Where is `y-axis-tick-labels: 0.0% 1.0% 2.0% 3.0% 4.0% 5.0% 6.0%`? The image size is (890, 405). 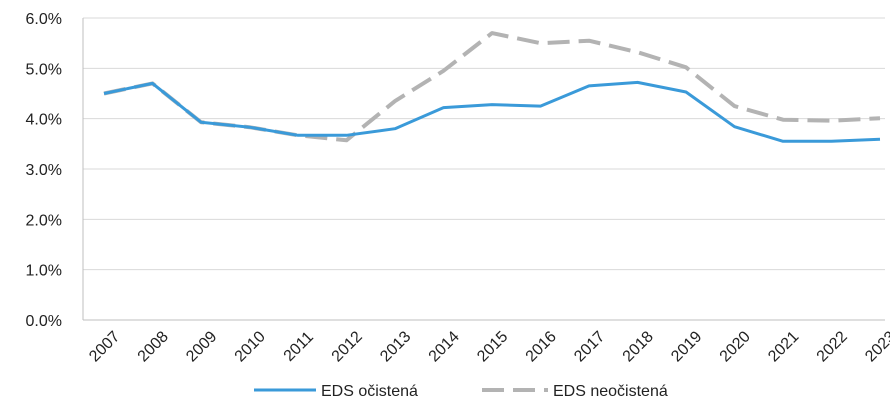 y-axis-tick-labels: 0.0% 1.0% 2.0% 3.0% 4.0% 5.0% 6.0% is located at coordinates (44, 170).